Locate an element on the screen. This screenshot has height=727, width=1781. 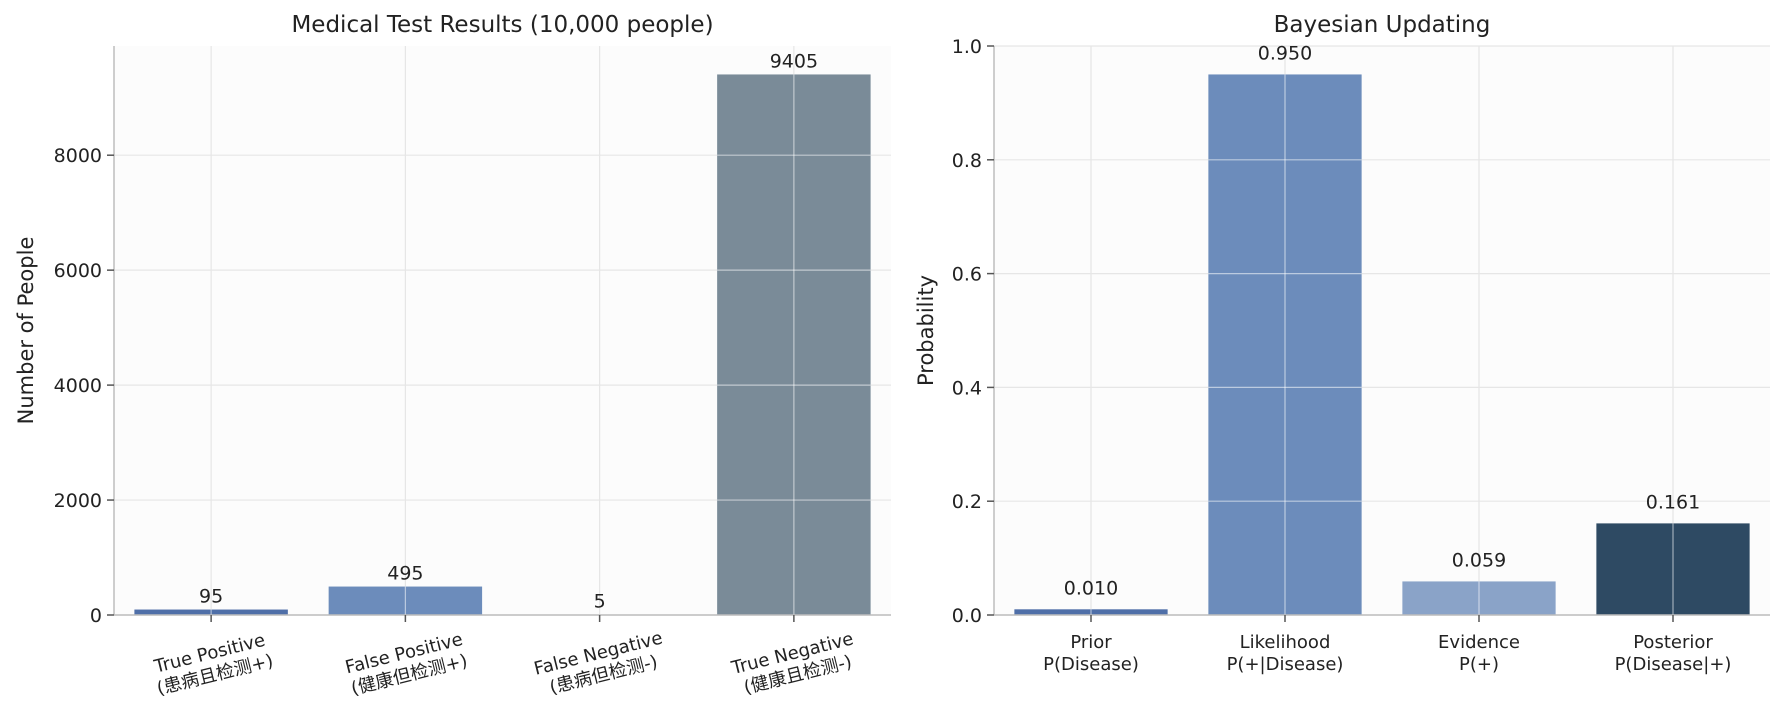
y-tick-label: 8000 is located at coordinates (78, 156).